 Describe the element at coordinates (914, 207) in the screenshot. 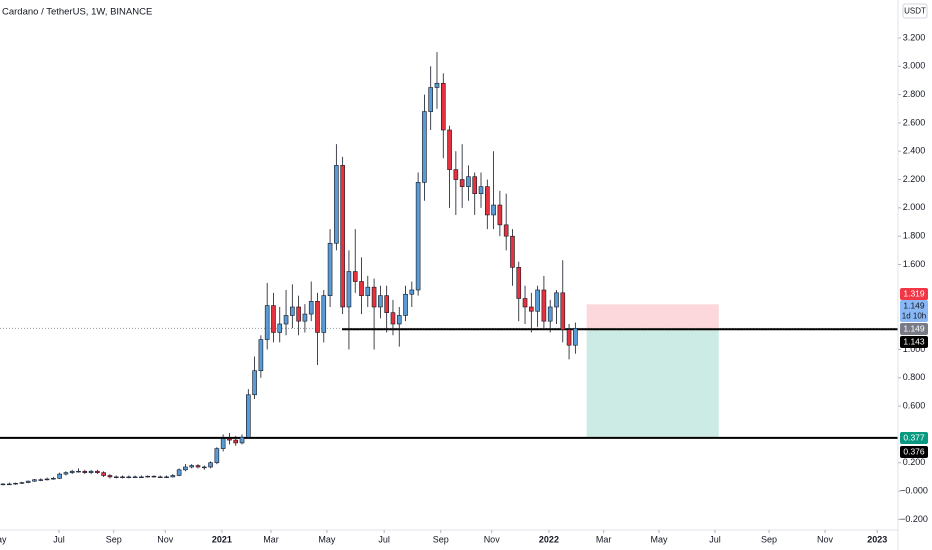

I see `y-tick-label: 2.000` at that location.